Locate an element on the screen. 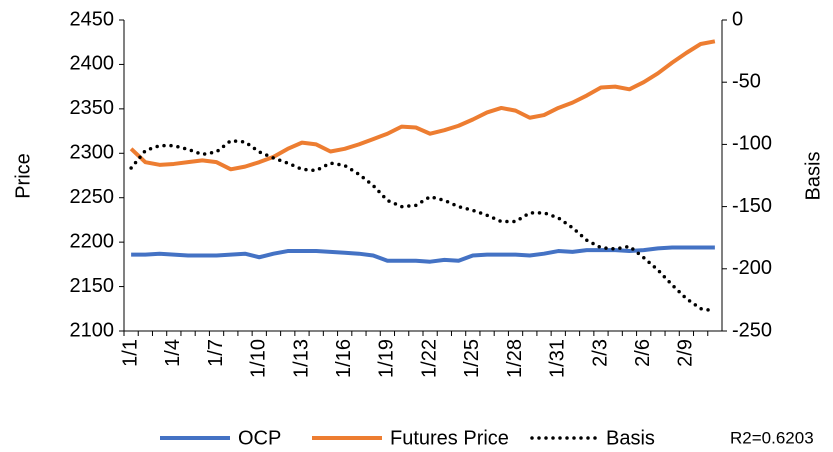 The height and width of the screenshot is (452, 833). y2-tick-label: -250 is located at coordinates (752, 330).